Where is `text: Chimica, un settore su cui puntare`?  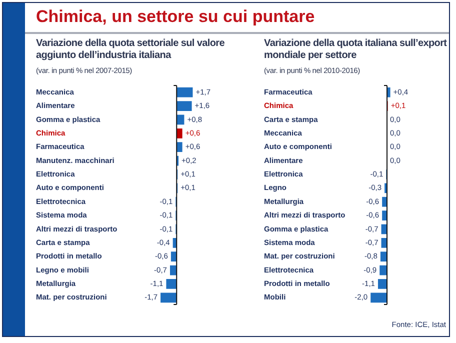 text: Chimica, un settore su cui puntare is located at coordinates (175, 17).